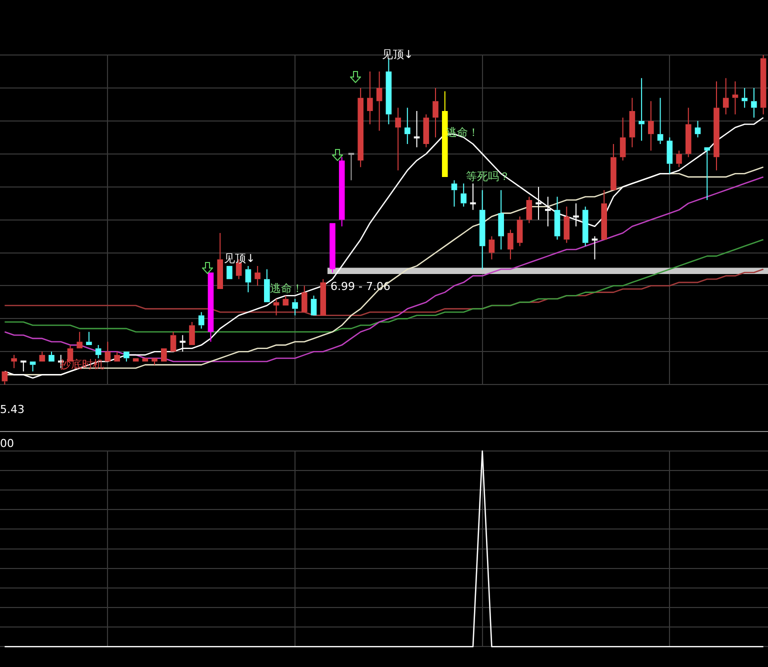  Describe the element at coordinates (7, 443) in the screenshot. I see `text: 00` at that location.